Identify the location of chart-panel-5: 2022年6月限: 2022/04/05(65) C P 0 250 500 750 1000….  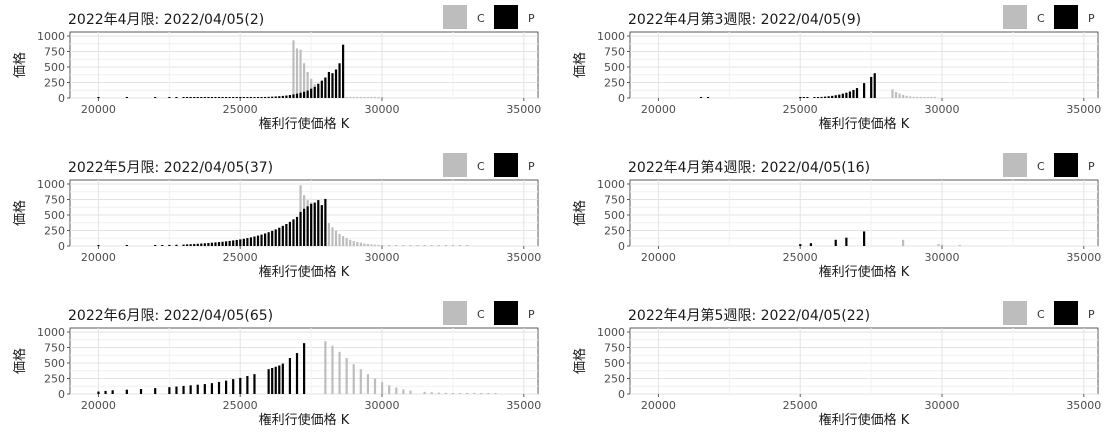
(276, 364).